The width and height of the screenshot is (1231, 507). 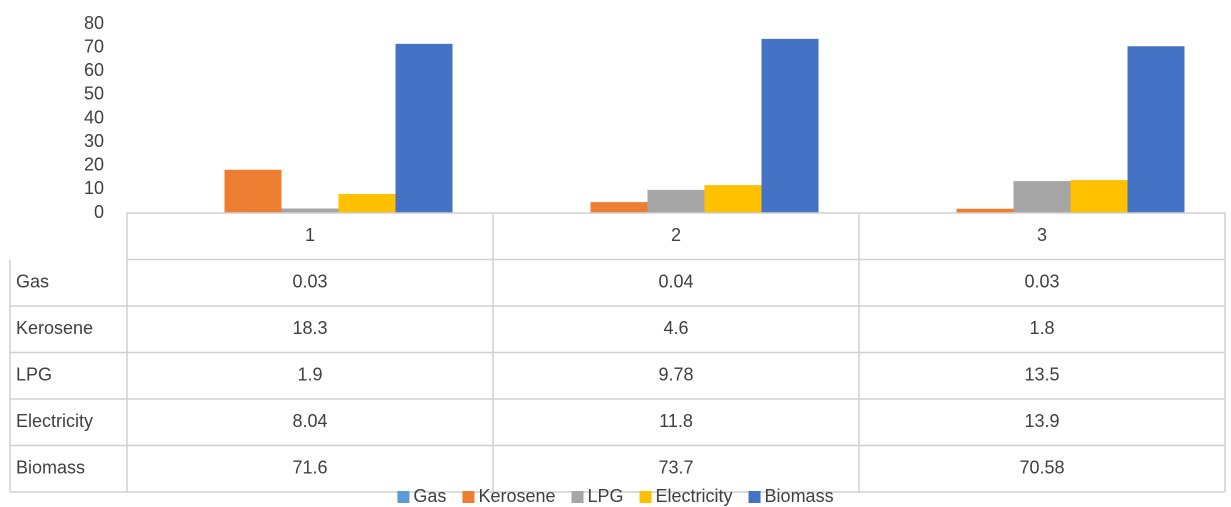 I want to click on table-cell: 13.5, so click(x=1041, y=375).